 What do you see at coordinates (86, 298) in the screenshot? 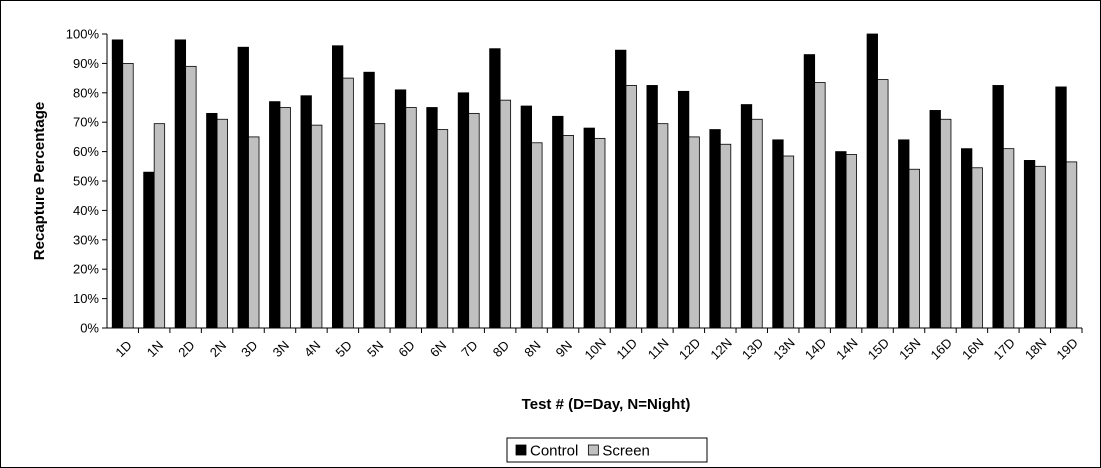
I see `y-tick-label: 10%` at bounding box center [86, 298].